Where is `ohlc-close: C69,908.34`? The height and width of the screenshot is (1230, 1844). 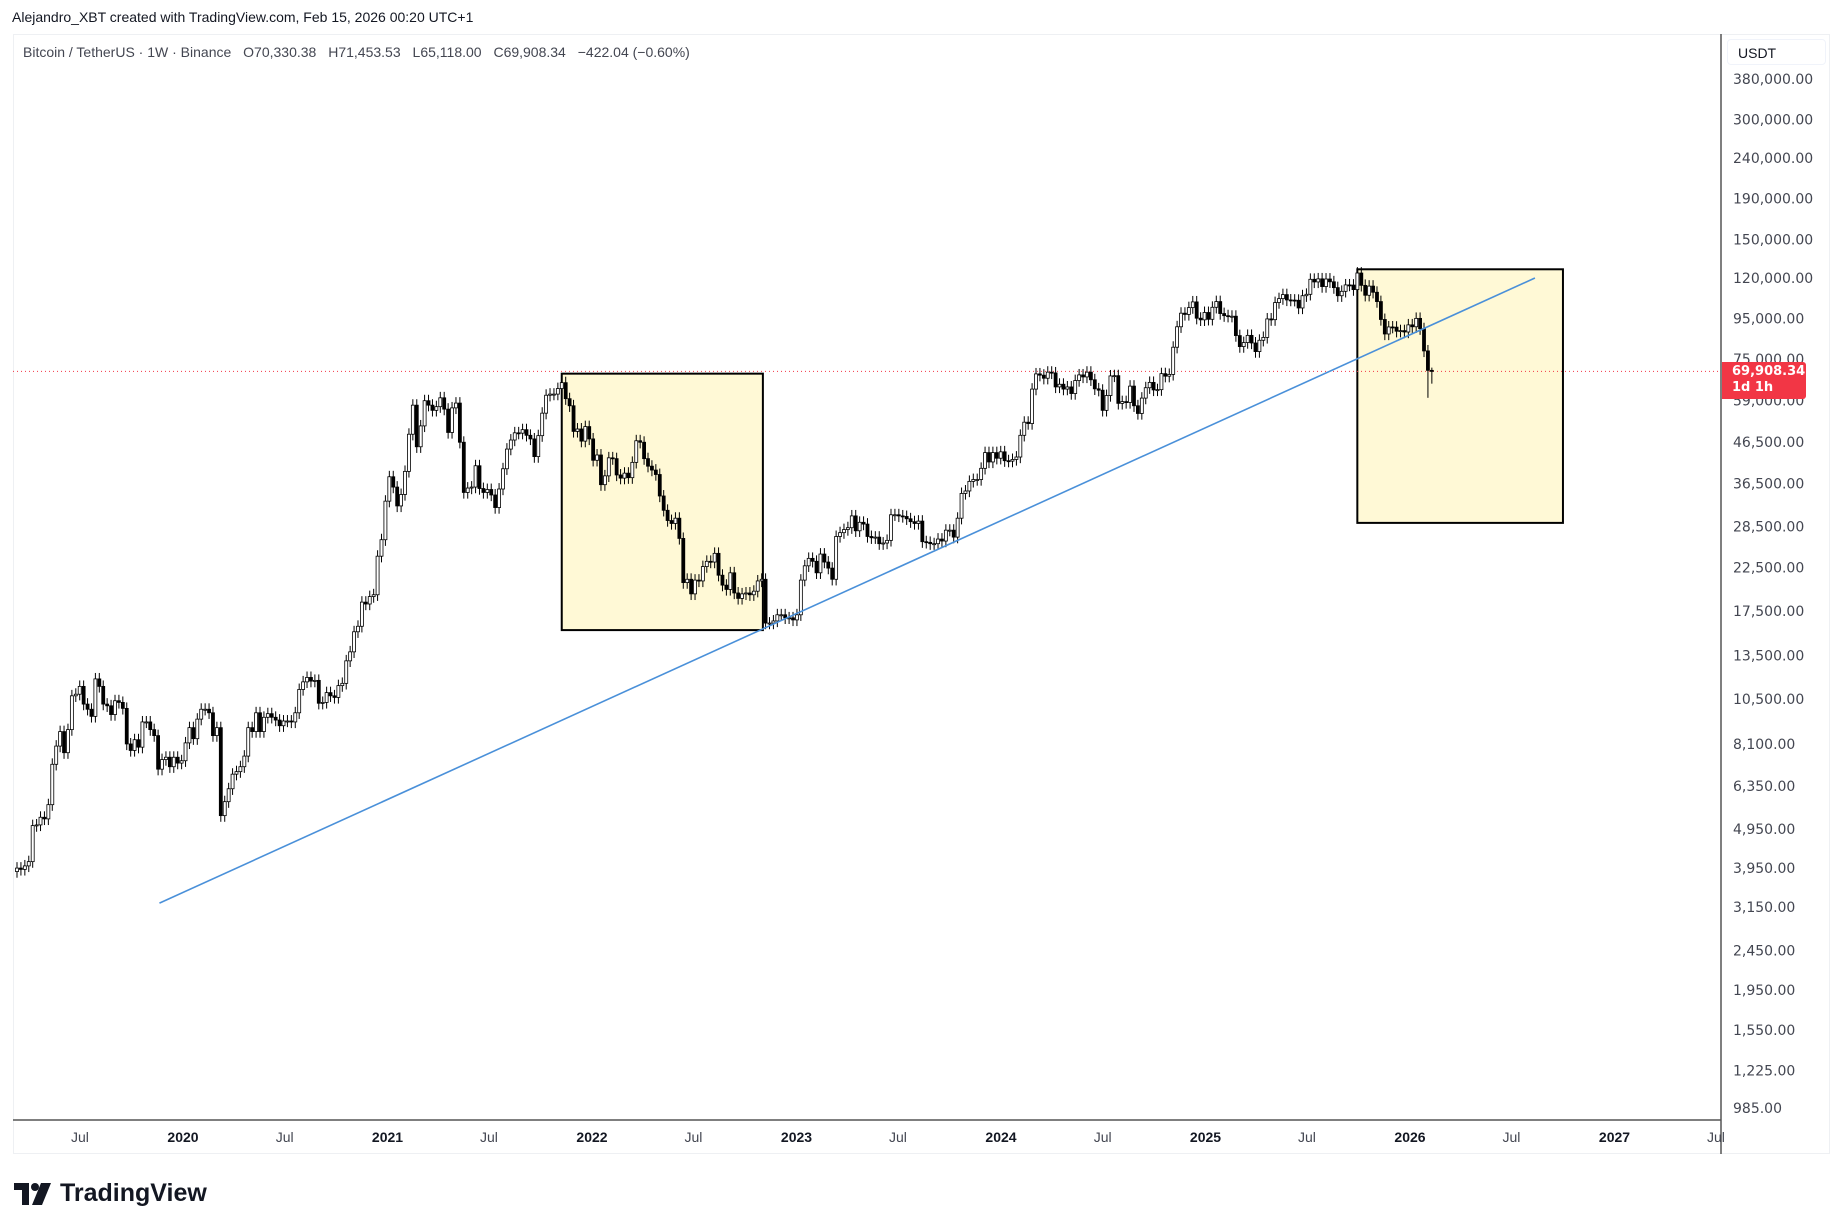 ohlc-close: C69,908.34 is located at coordinates (529, 52).